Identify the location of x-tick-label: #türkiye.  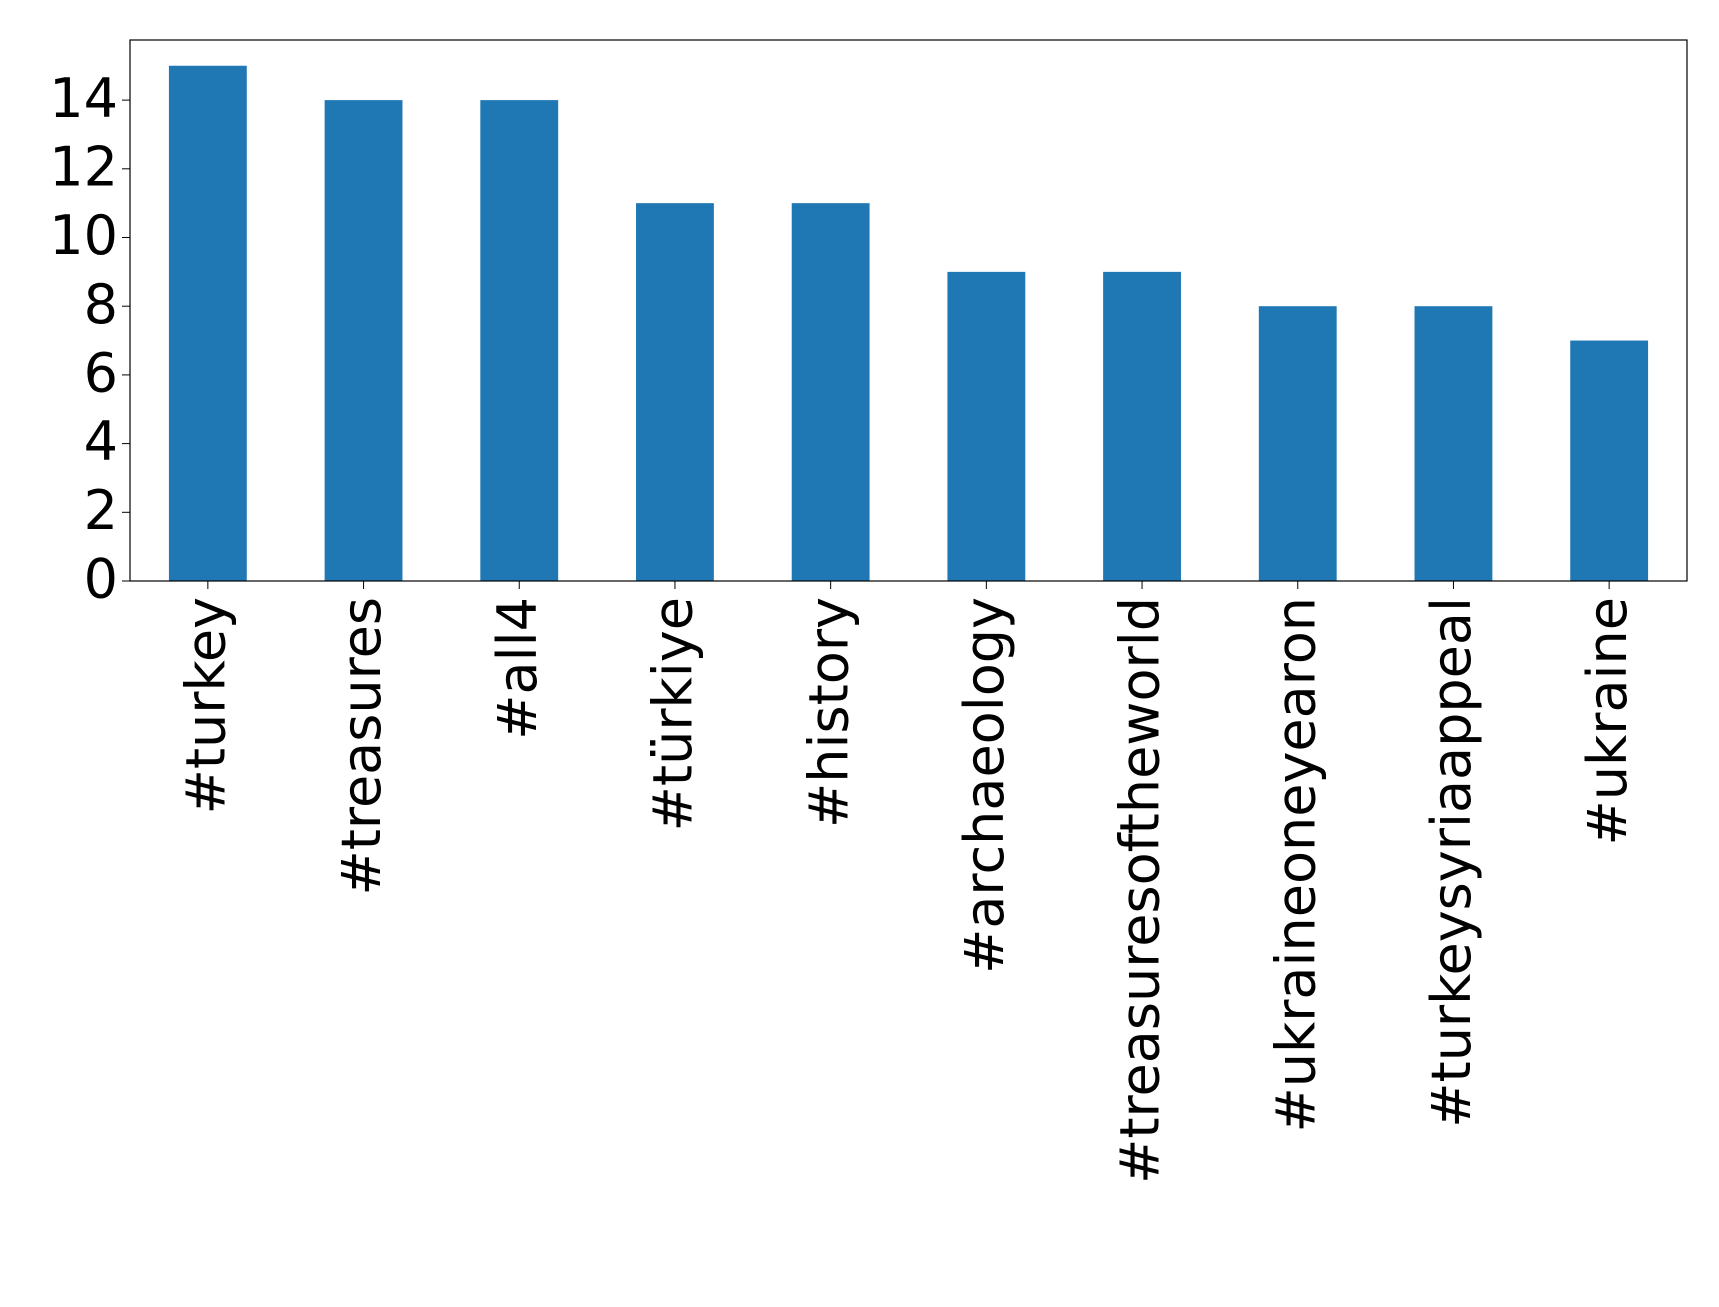
(673, 714).